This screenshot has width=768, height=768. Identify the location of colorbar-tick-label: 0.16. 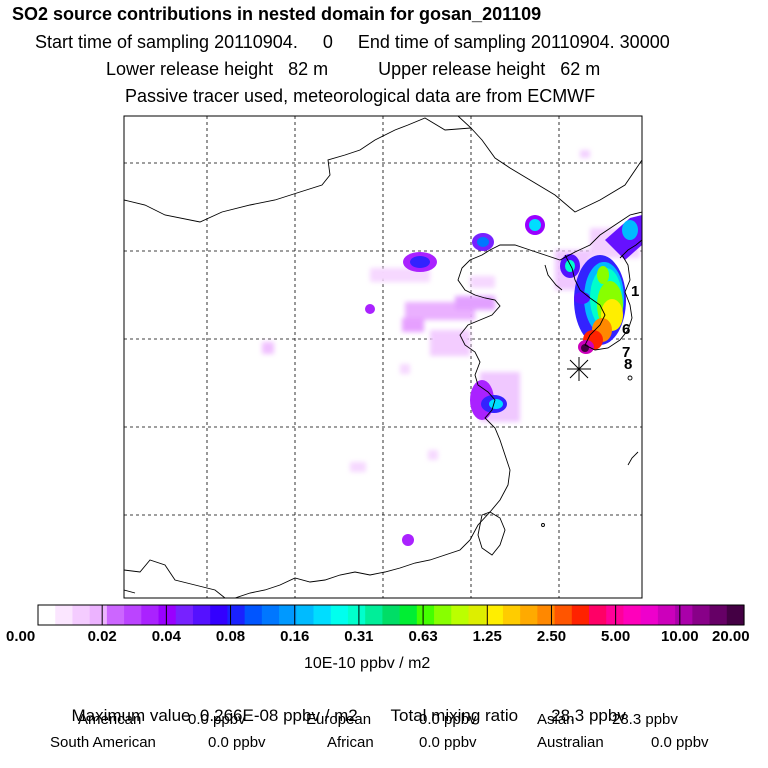
(295, 636).